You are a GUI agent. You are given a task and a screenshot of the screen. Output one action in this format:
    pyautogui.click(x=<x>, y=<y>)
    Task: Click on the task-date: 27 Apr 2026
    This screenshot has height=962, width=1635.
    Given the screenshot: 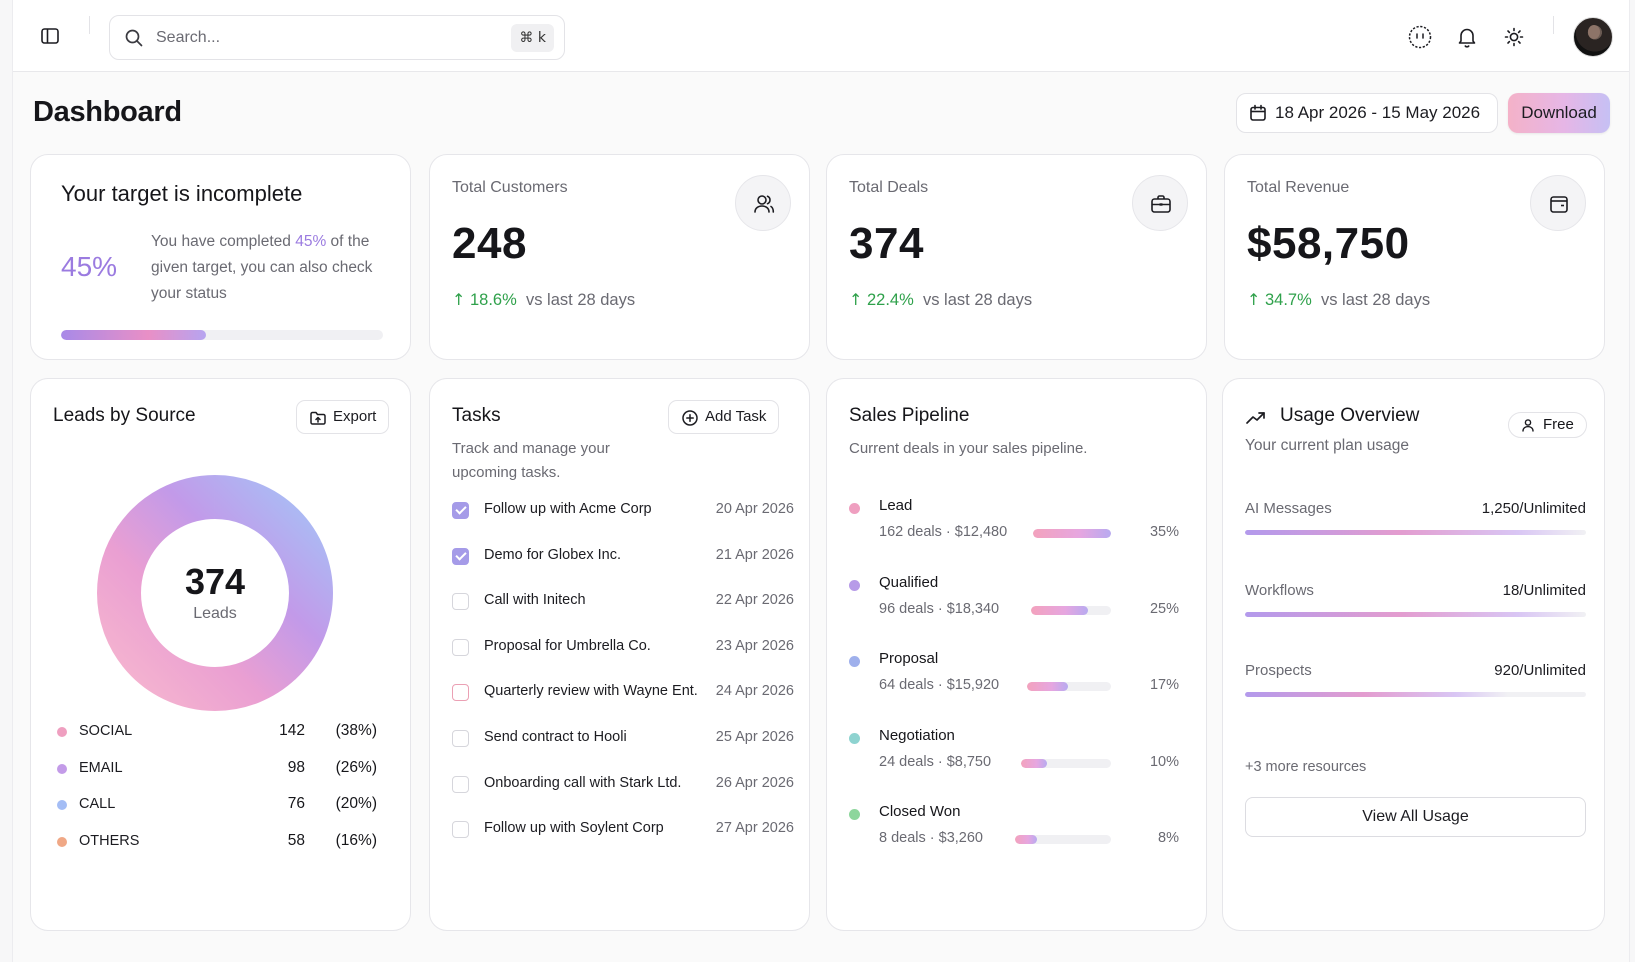 What is the action you would take?
    pyautogui.click(x=754, y=828)
    